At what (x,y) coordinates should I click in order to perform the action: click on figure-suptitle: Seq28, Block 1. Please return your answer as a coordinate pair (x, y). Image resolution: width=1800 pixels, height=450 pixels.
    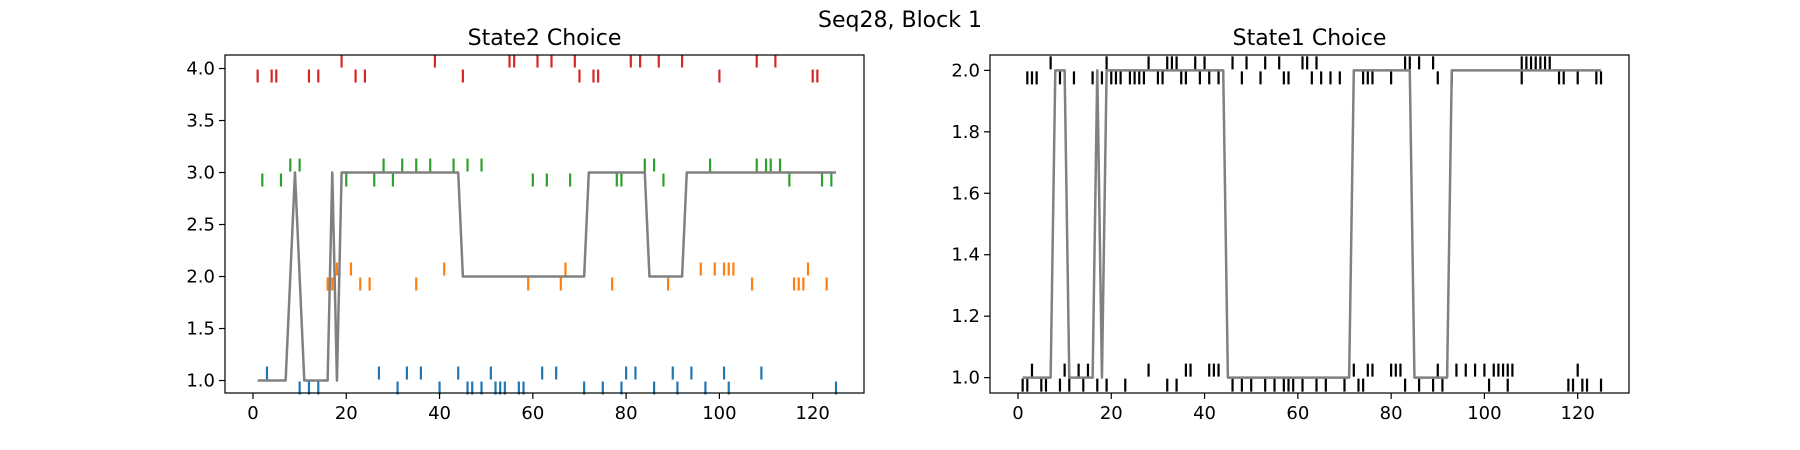
    Looking at the image, I should click on (900, 20).